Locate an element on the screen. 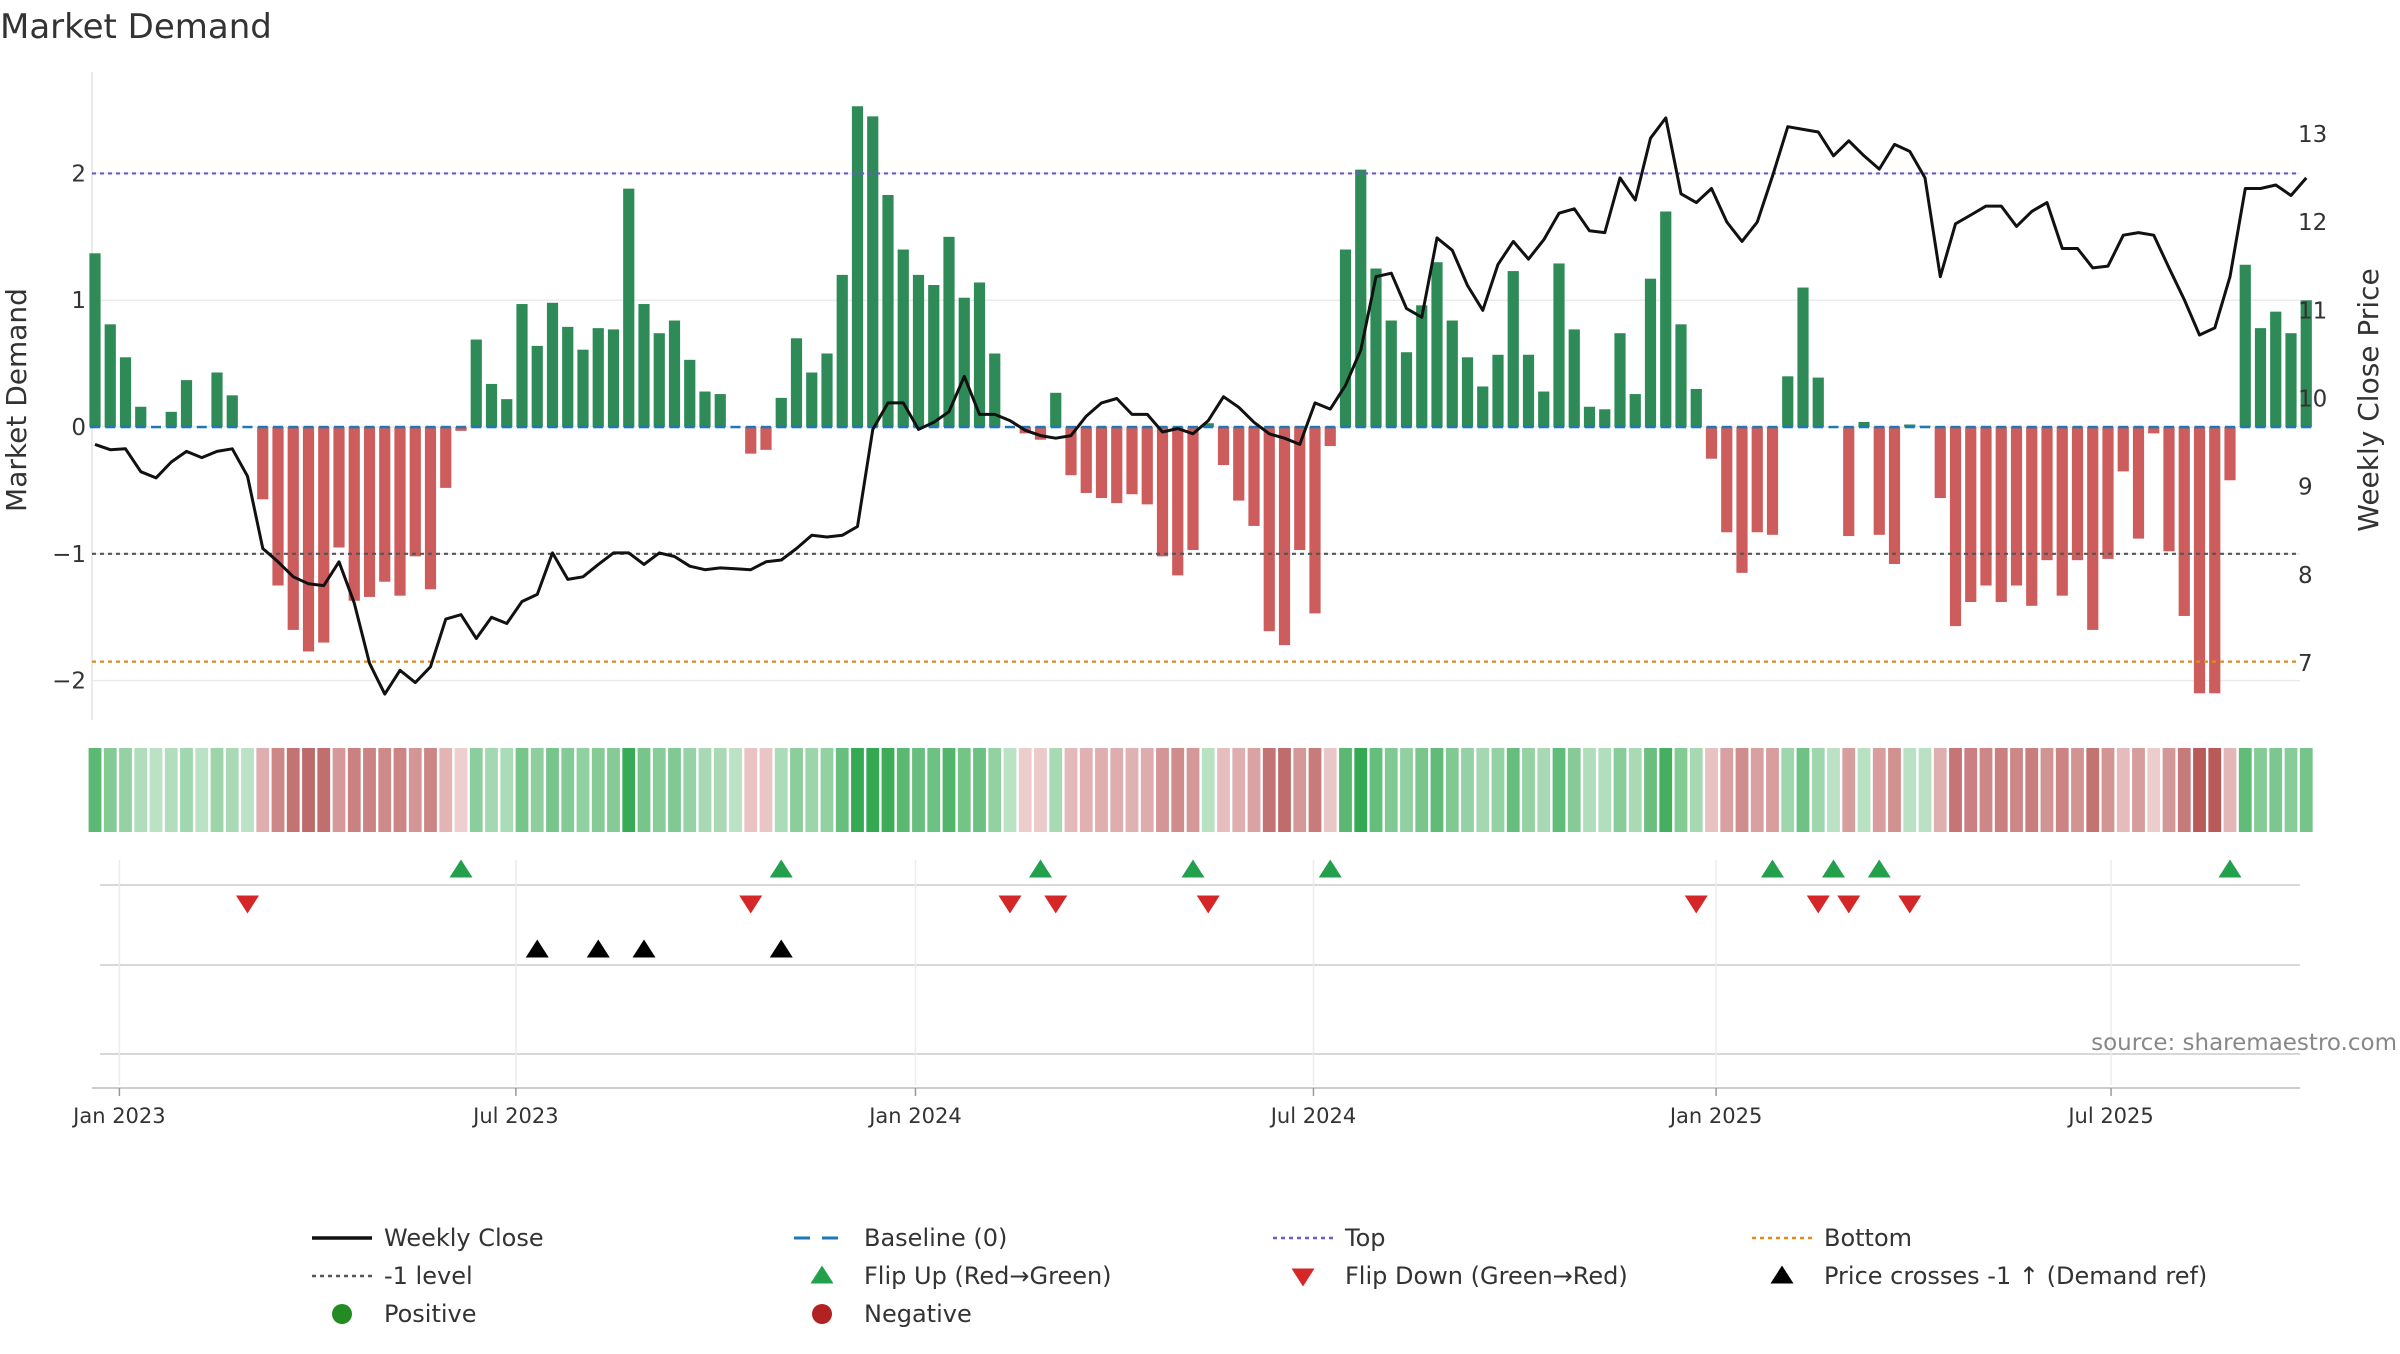 The image size is (2400, 1354). legend-item-positive: Positive is located at coordinates (404, 1314).